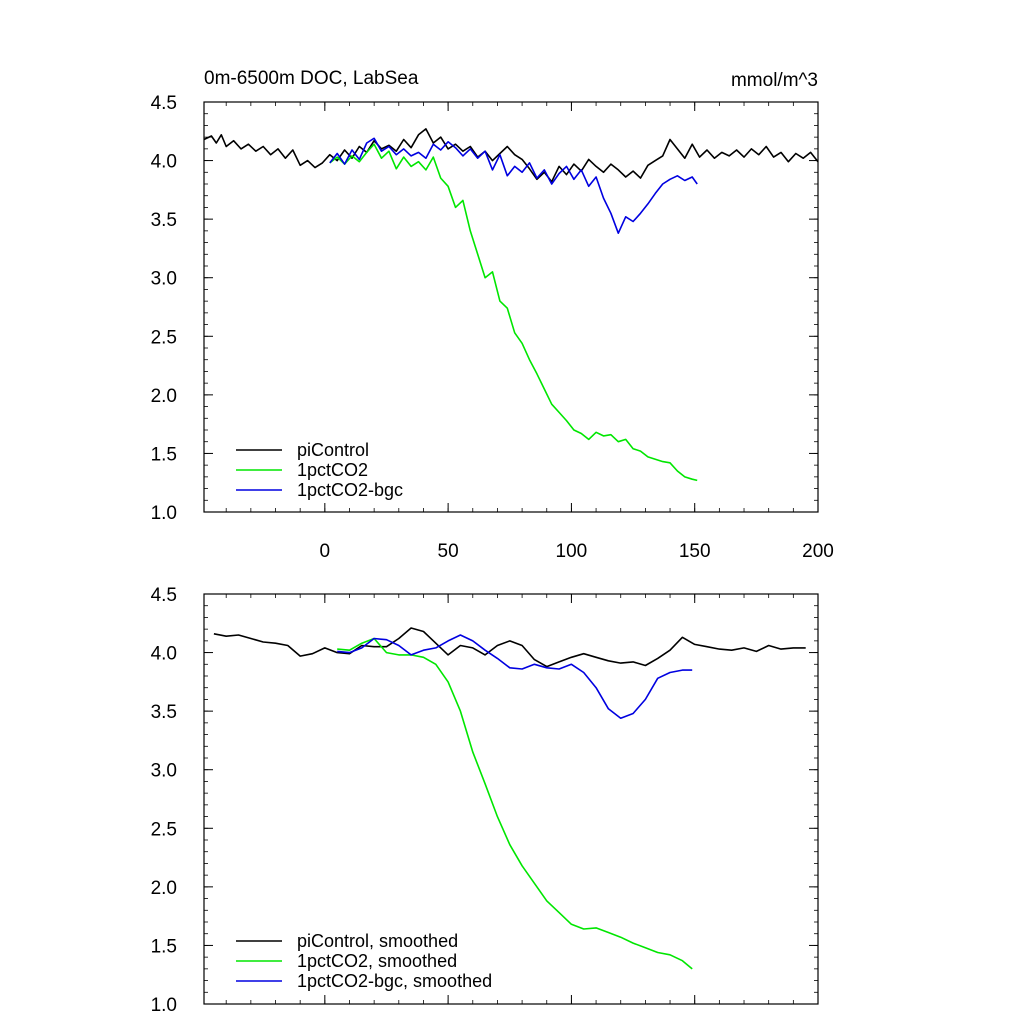 Image resolution: width=1024 pixels, height=1024 pixels. What do you see at coordinates (572, 551) in the screenshot?
I see `top-xtick-label: 100` at bounding box center [572, 551].